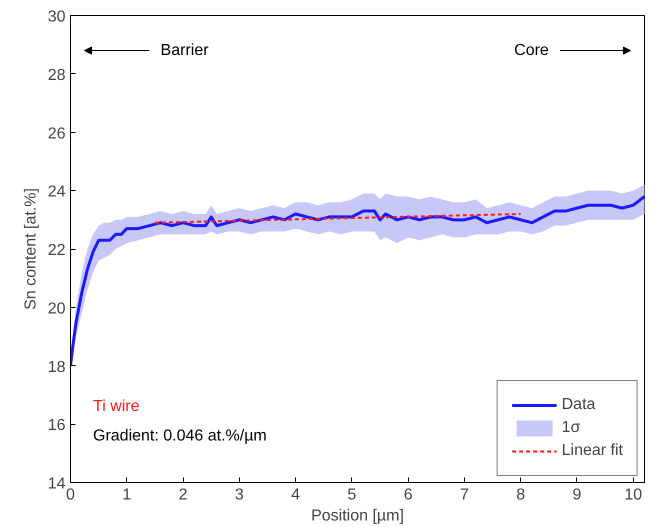  What do you see at coordinates (57, 250) in the screenshot?
I see `y-tick-label: 22` at bounding box center [57, 250].